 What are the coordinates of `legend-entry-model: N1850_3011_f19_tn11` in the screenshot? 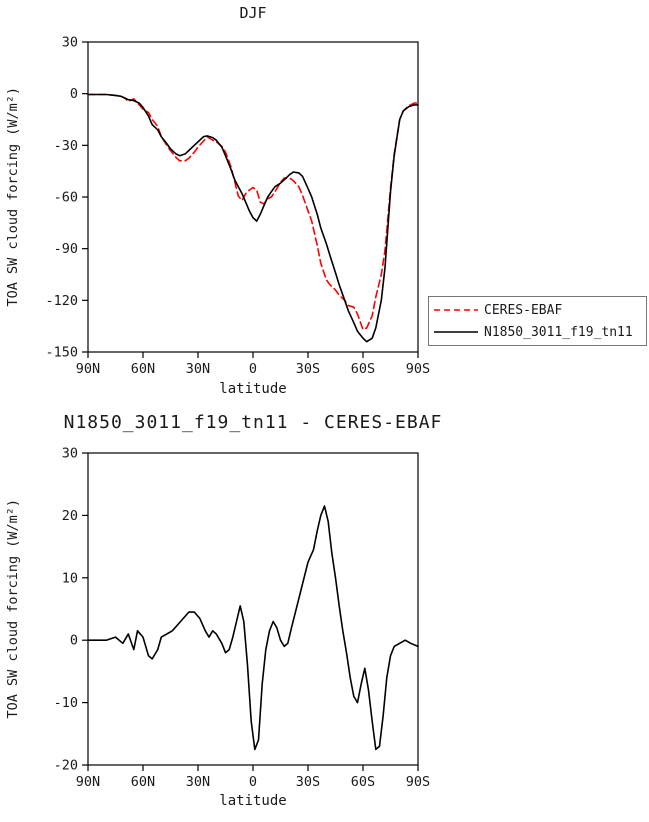 It's located at (537, 332).